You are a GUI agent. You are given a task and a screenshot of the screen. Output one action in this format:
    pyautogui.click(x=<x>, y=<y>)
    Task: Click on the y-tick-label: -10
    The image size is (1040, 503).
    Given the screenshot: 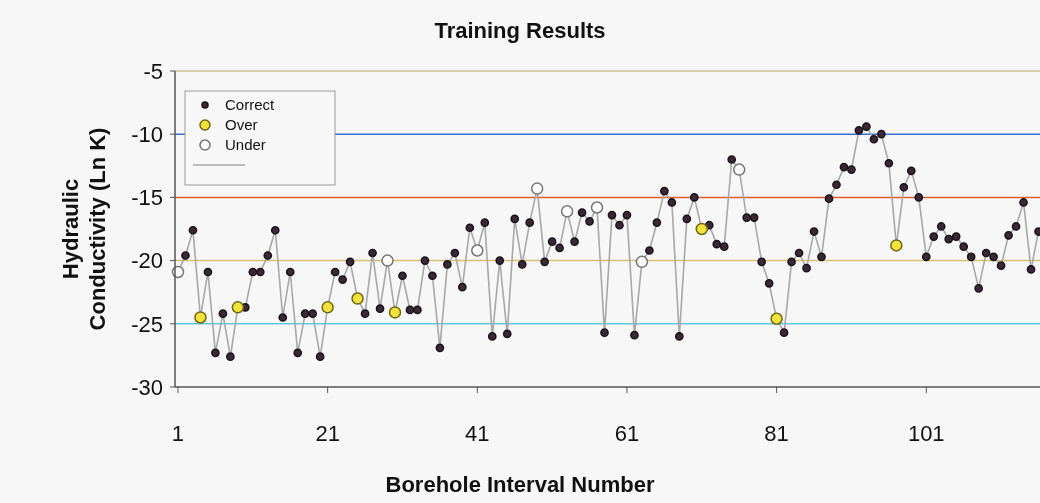 What is the action you would take?
    pyautogui.click(x=147, y=134)
    